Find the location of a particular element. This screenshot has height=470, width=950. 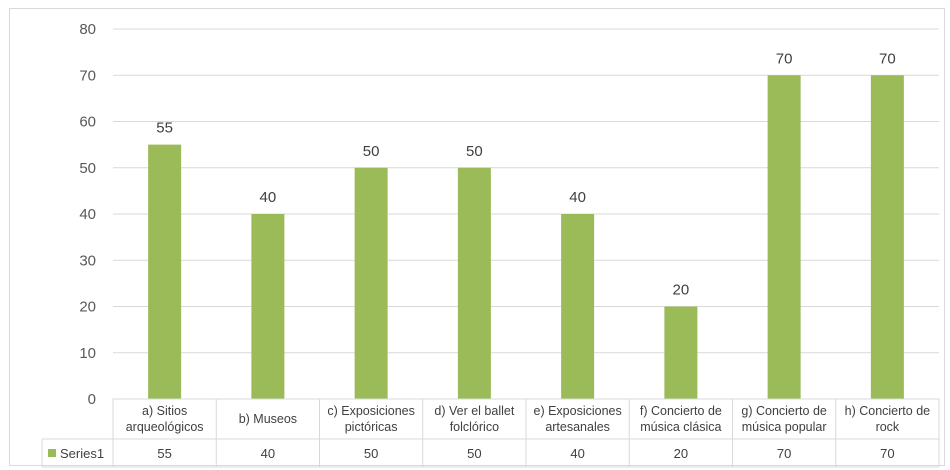

y-tick-label: 20 is located at coordinates (87, 307).